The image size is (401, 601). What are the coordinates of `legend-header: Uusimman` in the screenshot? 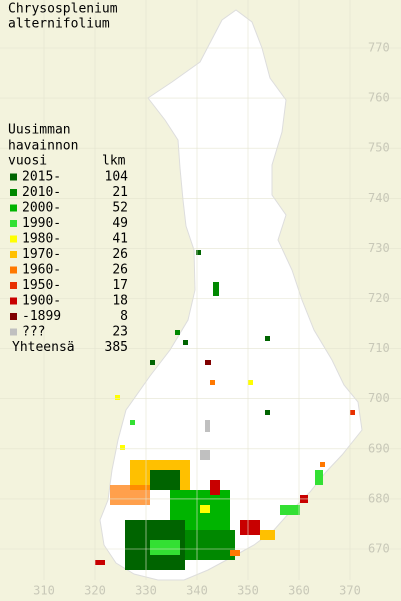 It's located at (39, 130).